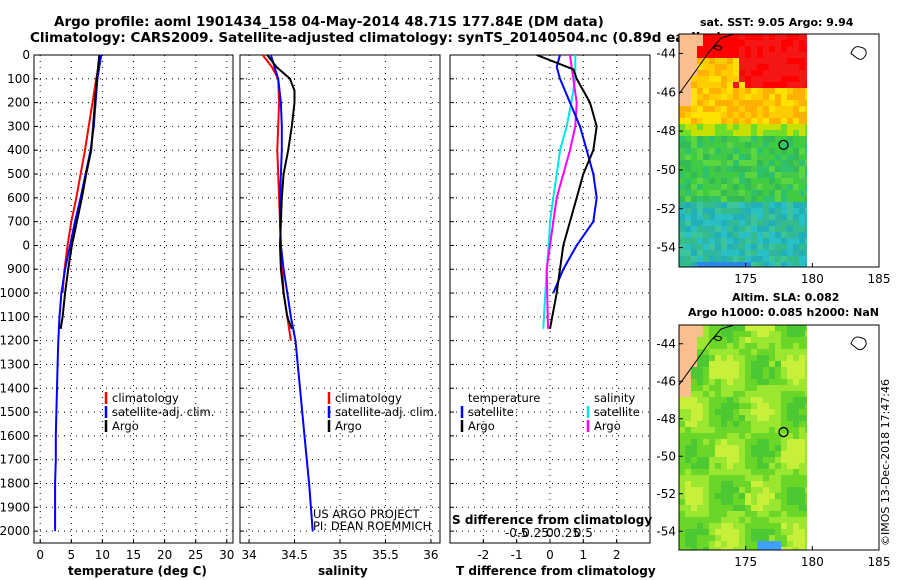  I want to click on series-argo, so click(281, 192).